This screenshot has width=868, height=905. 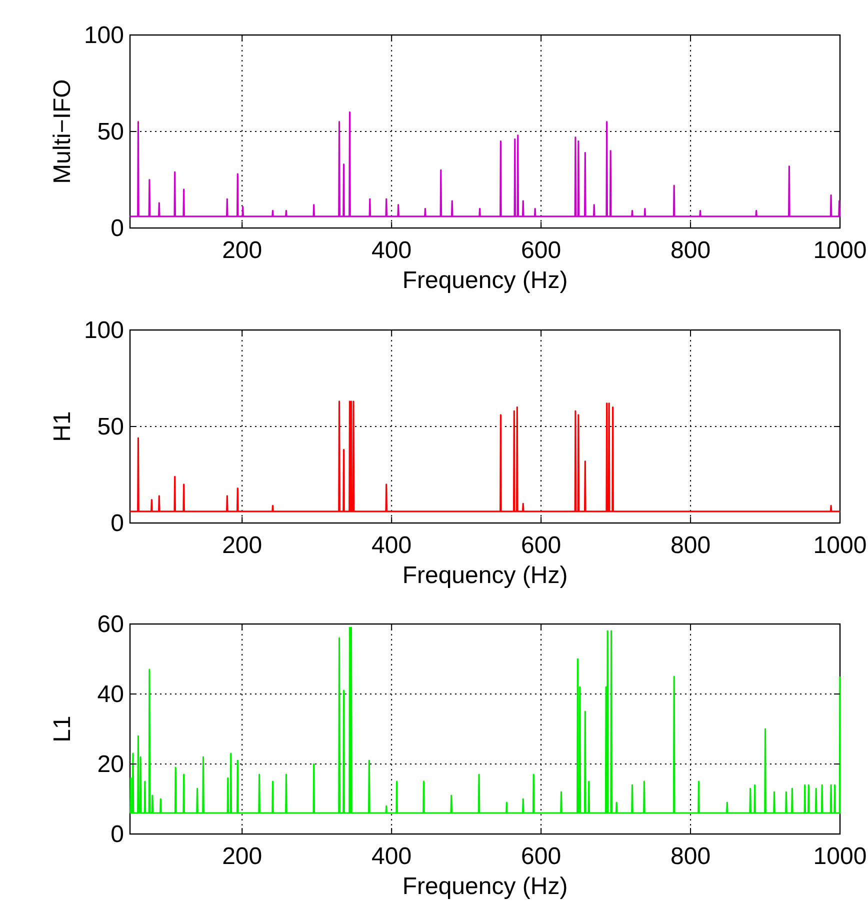 What do you see at coordinates (62, 729) in the screenshot?
I see `y-axis-title: L1` at bounding box center [62, 729].